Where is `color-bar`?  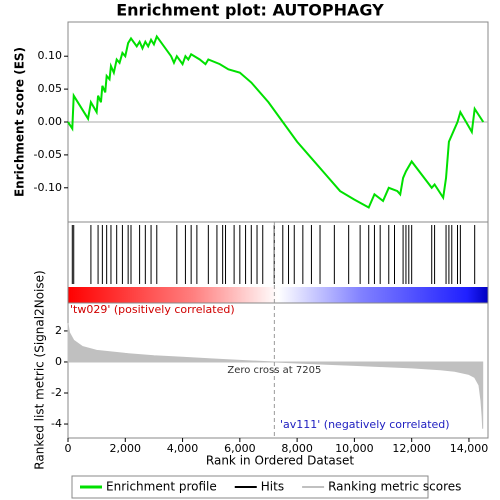
color-bar is located at coordinates (278, 295).